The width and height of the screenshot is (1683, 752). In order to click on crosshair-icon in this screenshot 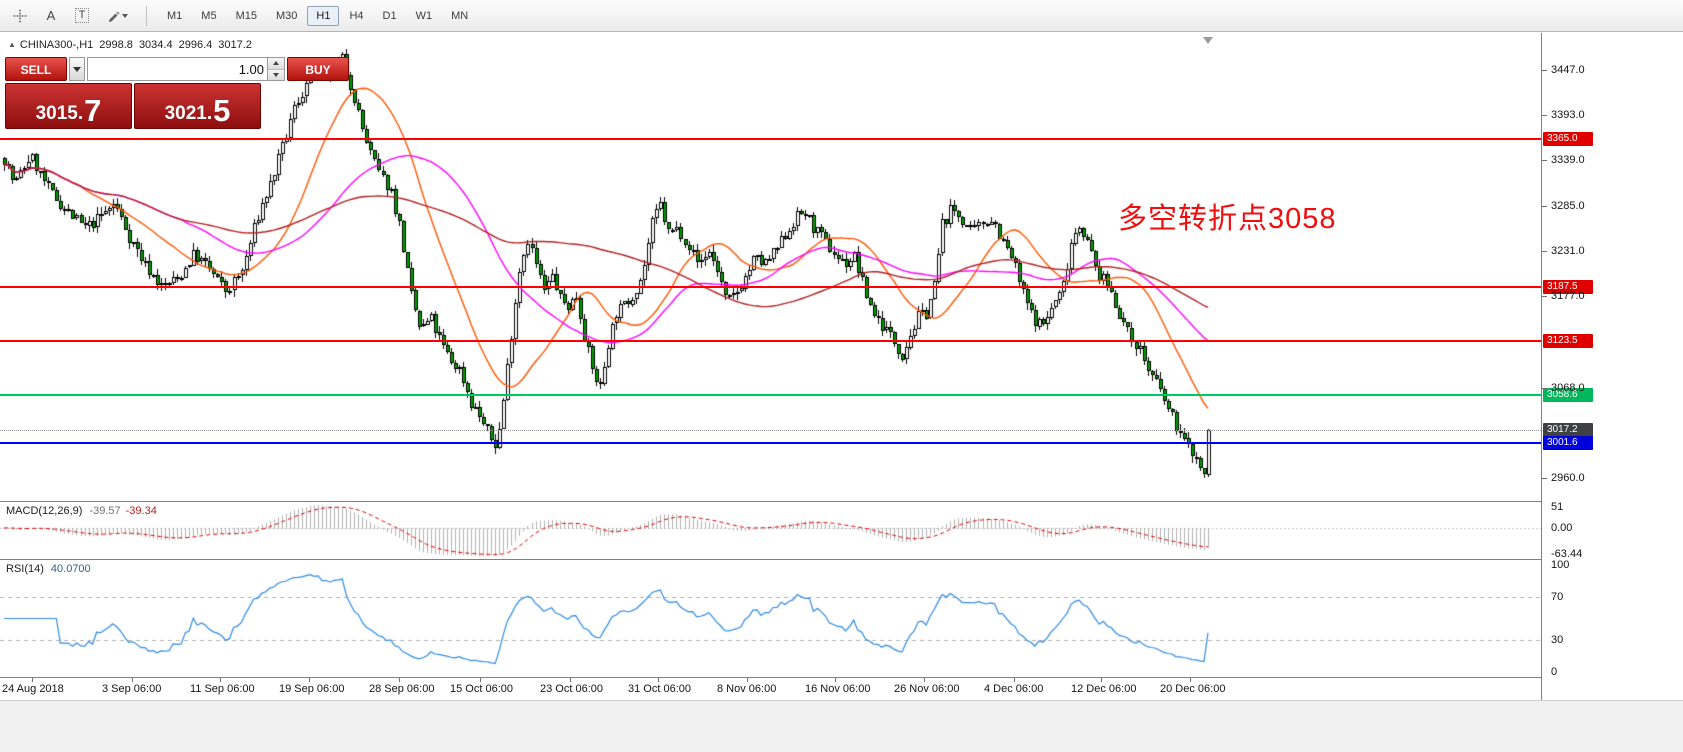, I will do `click(20, 16)`.